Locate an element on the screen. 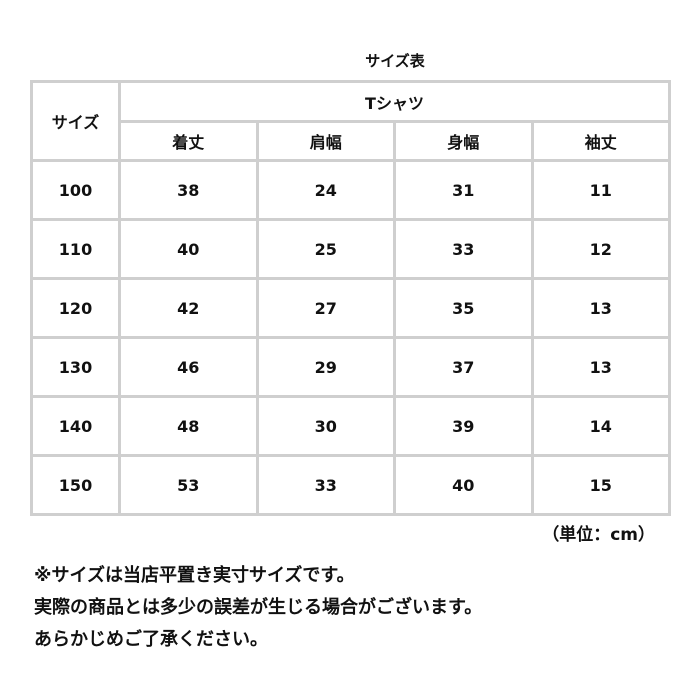 The width and height of the screenshot is (700, 700). value-cell: 39 is located at coordinates (463, 426).